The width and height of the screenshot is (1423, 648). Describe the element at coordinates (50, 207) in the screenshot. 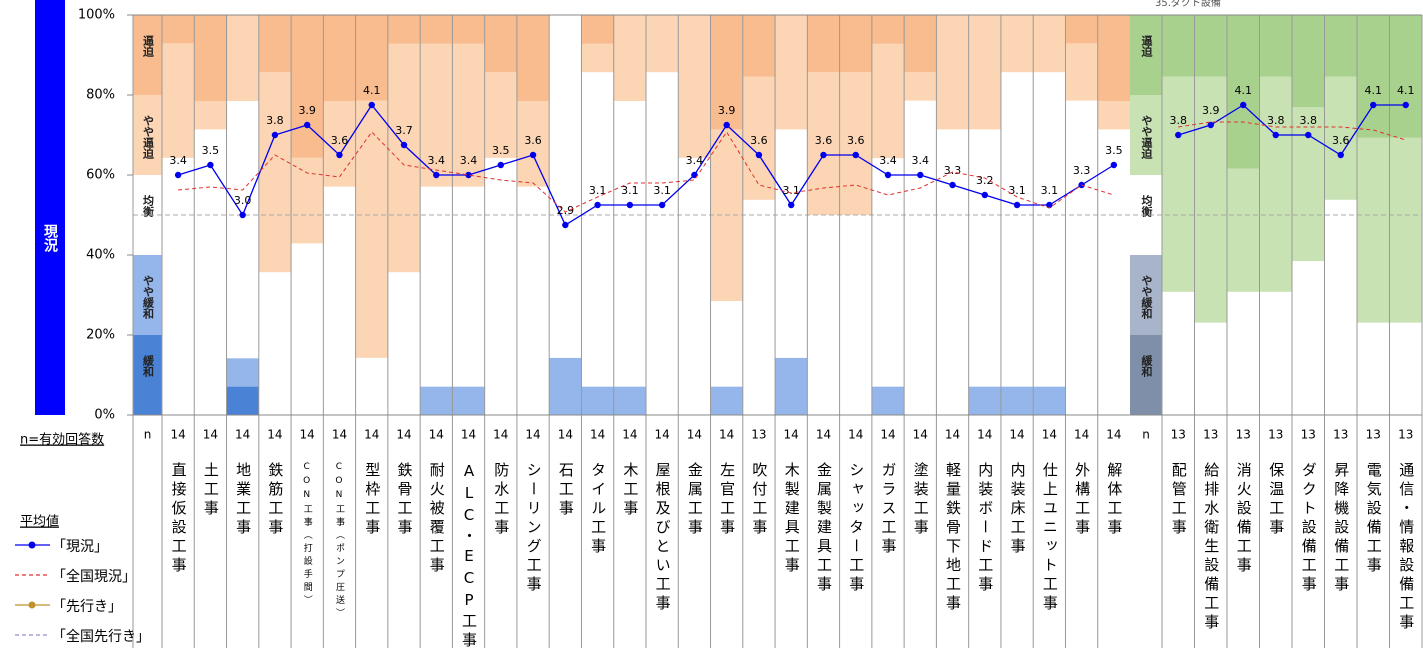

I see `side-band` at that location.